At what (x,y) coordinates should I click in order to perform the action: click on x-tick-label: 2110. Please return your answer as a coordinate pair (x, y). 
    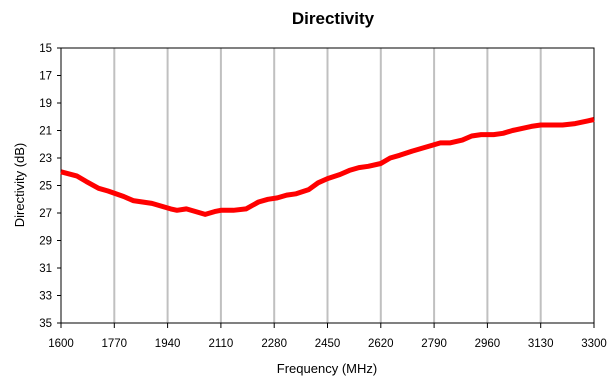
    Looking at the image, I should click on (221, 344).